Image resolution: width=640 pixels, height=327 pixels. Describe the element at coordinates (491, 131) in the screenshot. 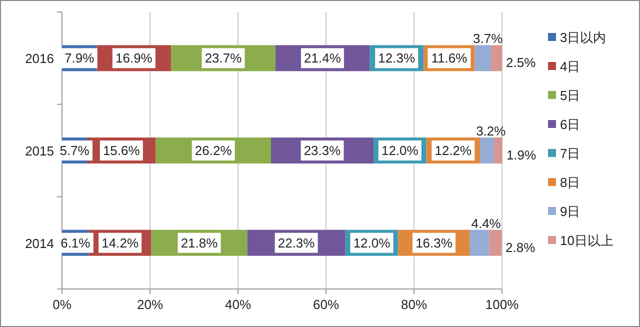

I see `data-label: 3.2%` at that location.